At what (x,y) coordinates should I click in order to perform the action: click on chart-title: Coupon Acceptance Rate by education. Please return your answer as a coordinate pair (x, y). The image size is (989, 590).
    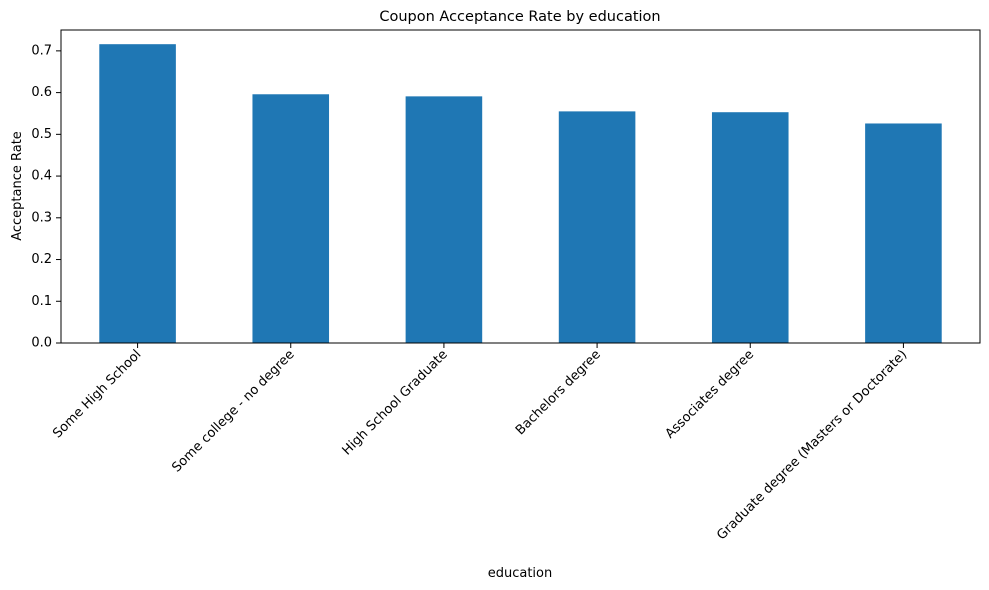
    Looking at the image, I should click on (519, 17).